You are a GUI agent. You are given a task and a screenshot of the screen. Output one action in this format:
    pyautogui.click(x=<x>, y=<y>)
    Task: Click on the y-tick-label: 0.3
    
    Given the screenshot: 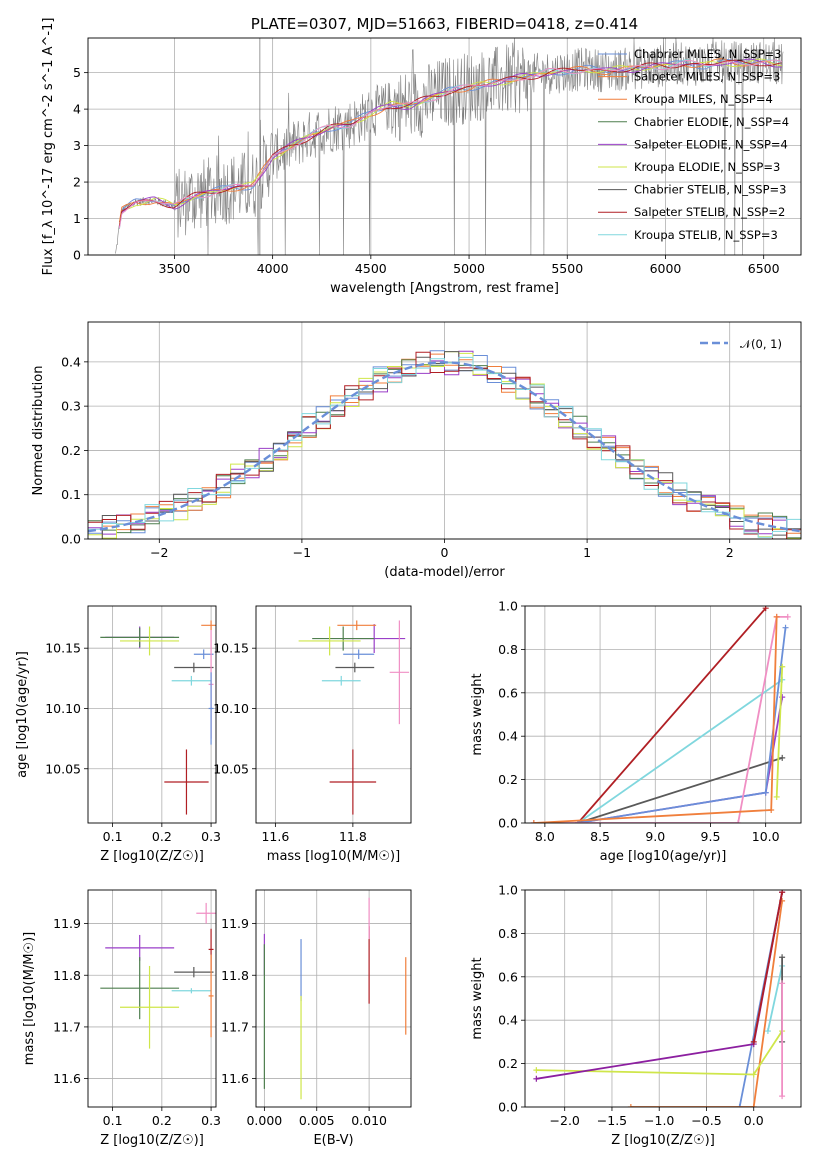 What is the action you would take?
    pyautogui.click(x=71, y=406)
    